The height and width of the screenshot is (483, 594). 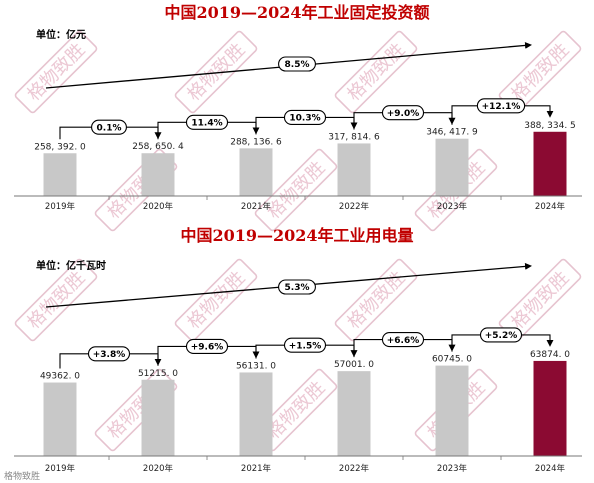 What do you see at coordinates (71, 265) in the screenshot?
I see `unit-label: 单位：亿千瓦时` at bounding box center [71, 265].